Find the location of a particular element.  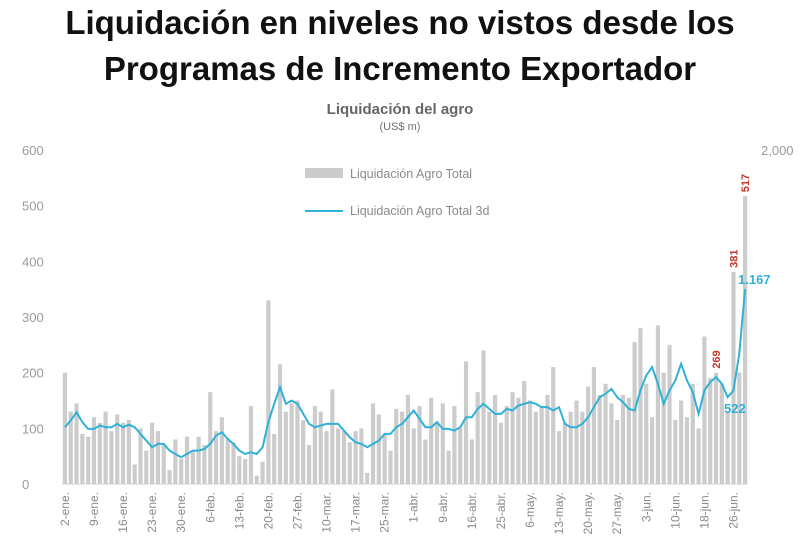

x-tick-label: 27-may. is located at coordinates (617, 513).